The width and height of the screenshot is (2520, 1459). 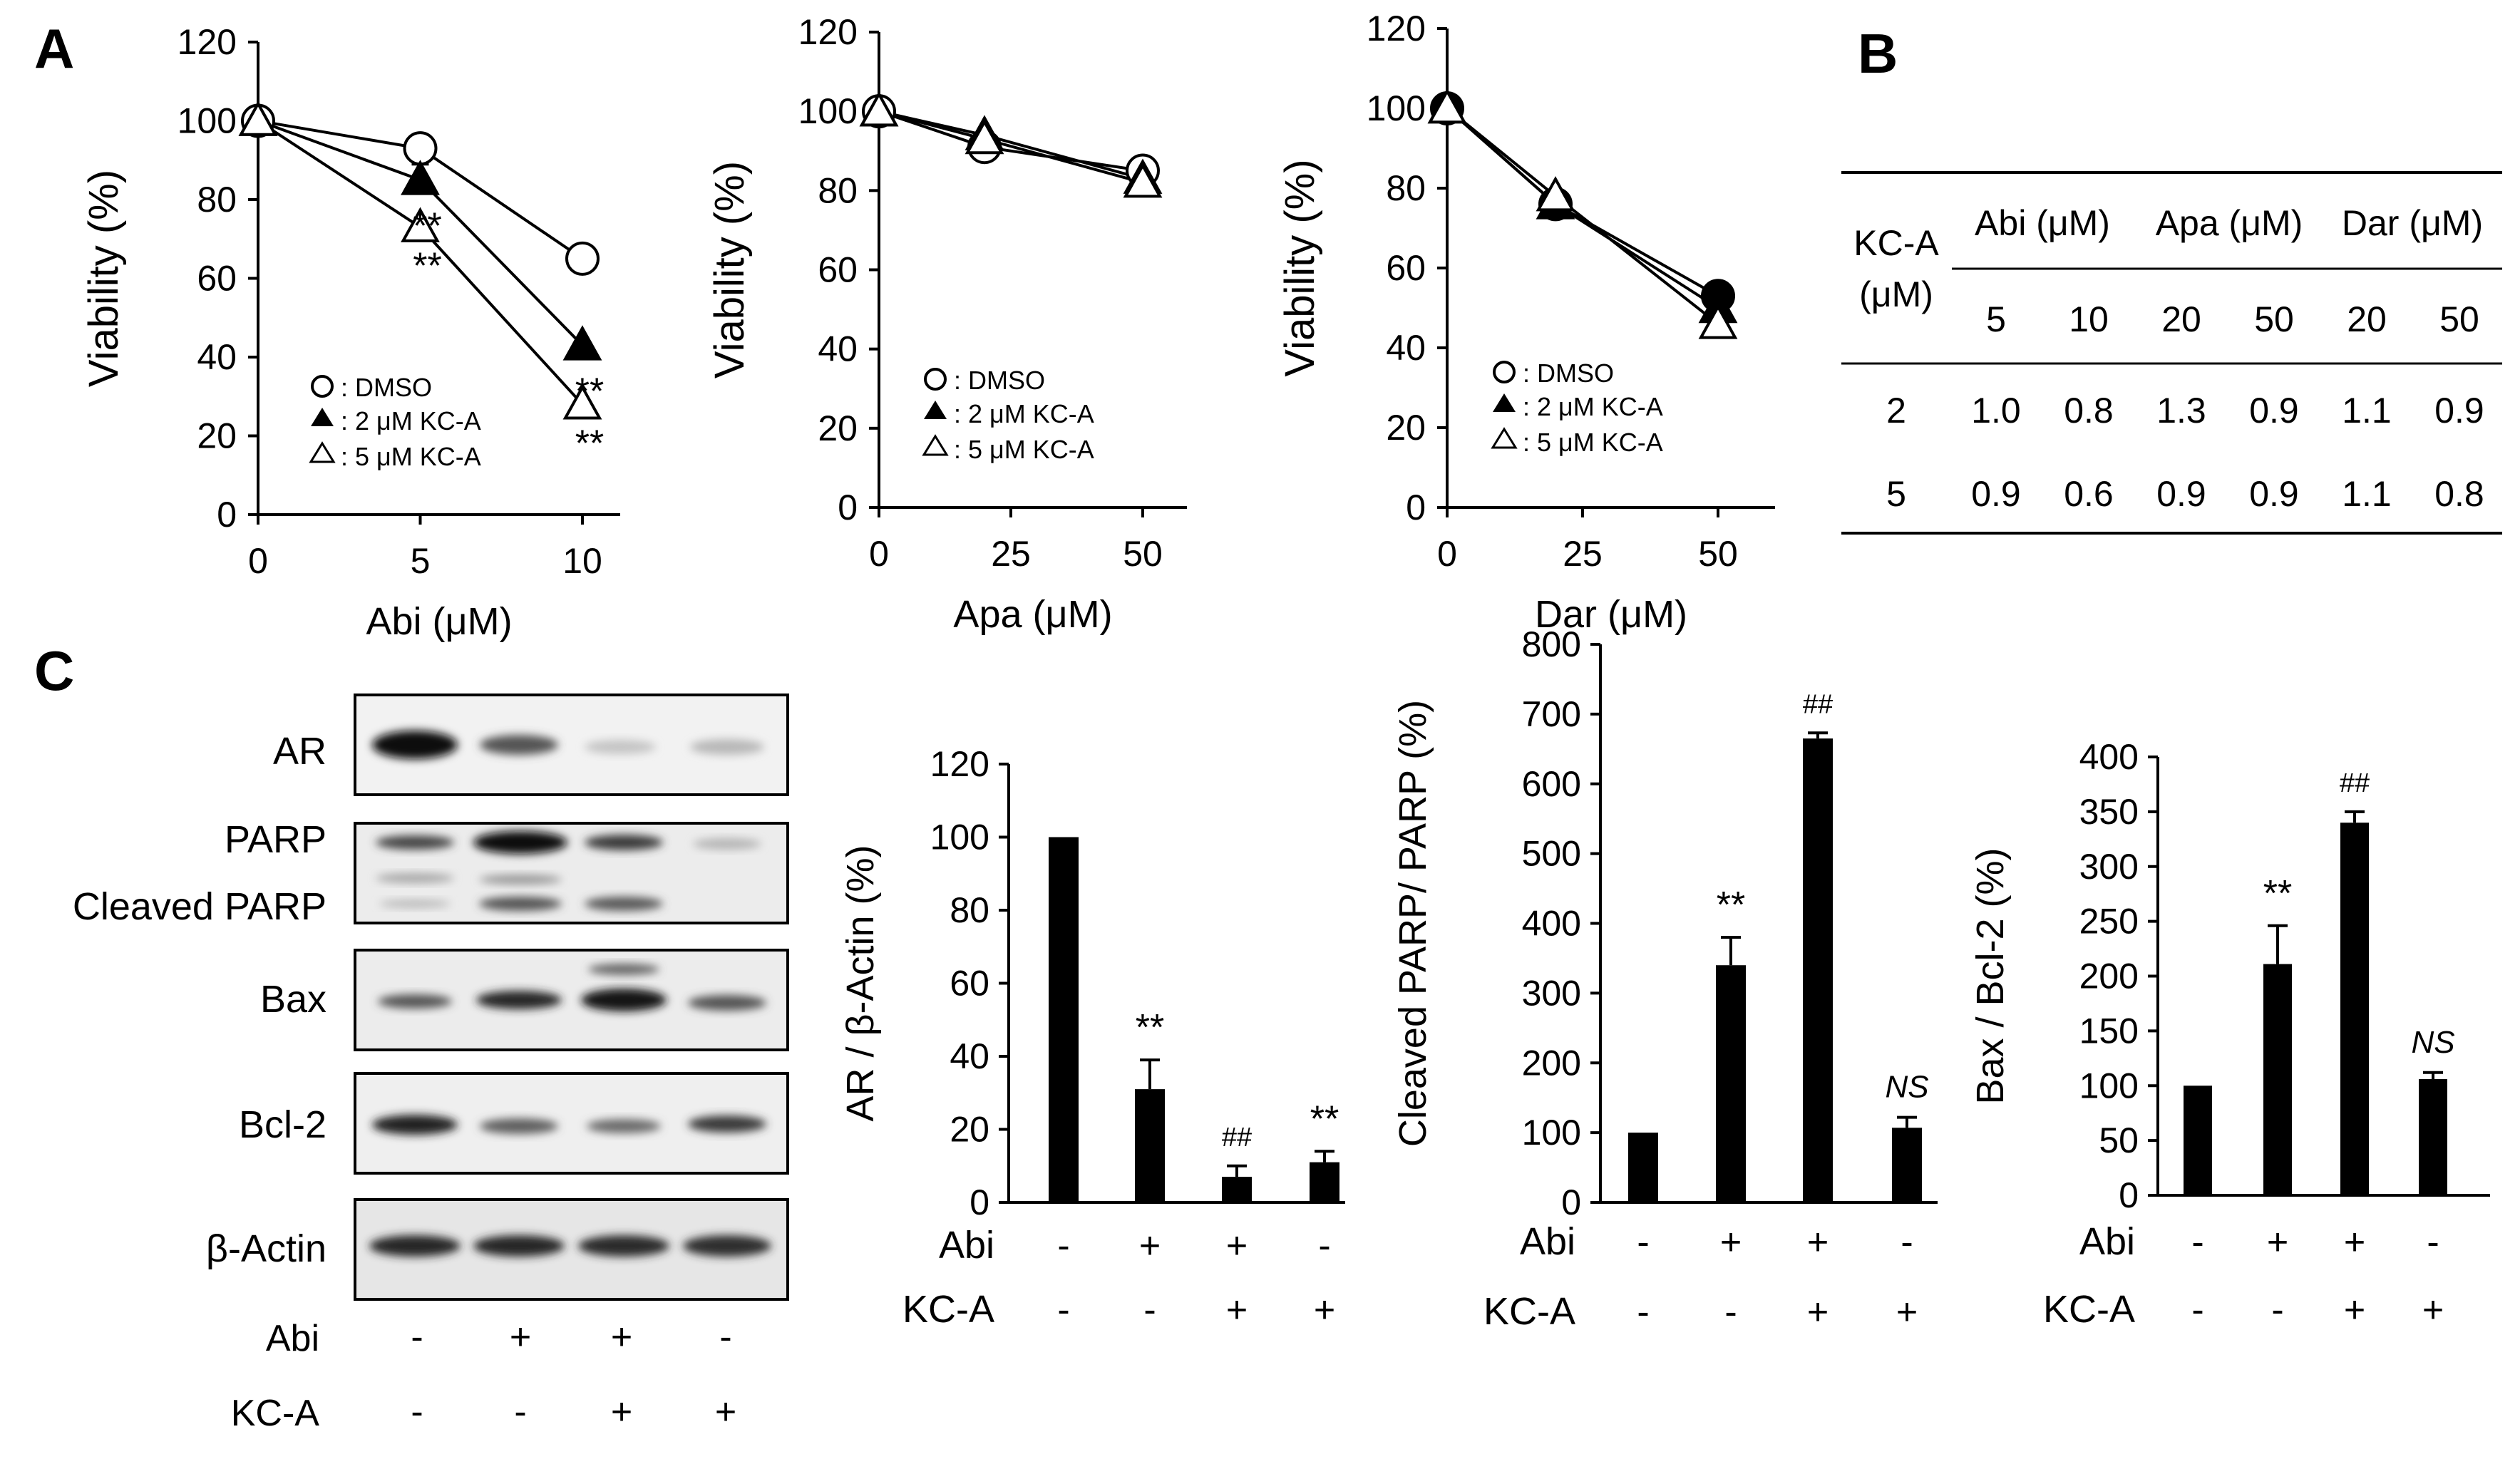 What do you see at coordinates (293, 1000) in the screenshot?
I see `blot-label-bax: Bax` at bounding box center [293, 1000].